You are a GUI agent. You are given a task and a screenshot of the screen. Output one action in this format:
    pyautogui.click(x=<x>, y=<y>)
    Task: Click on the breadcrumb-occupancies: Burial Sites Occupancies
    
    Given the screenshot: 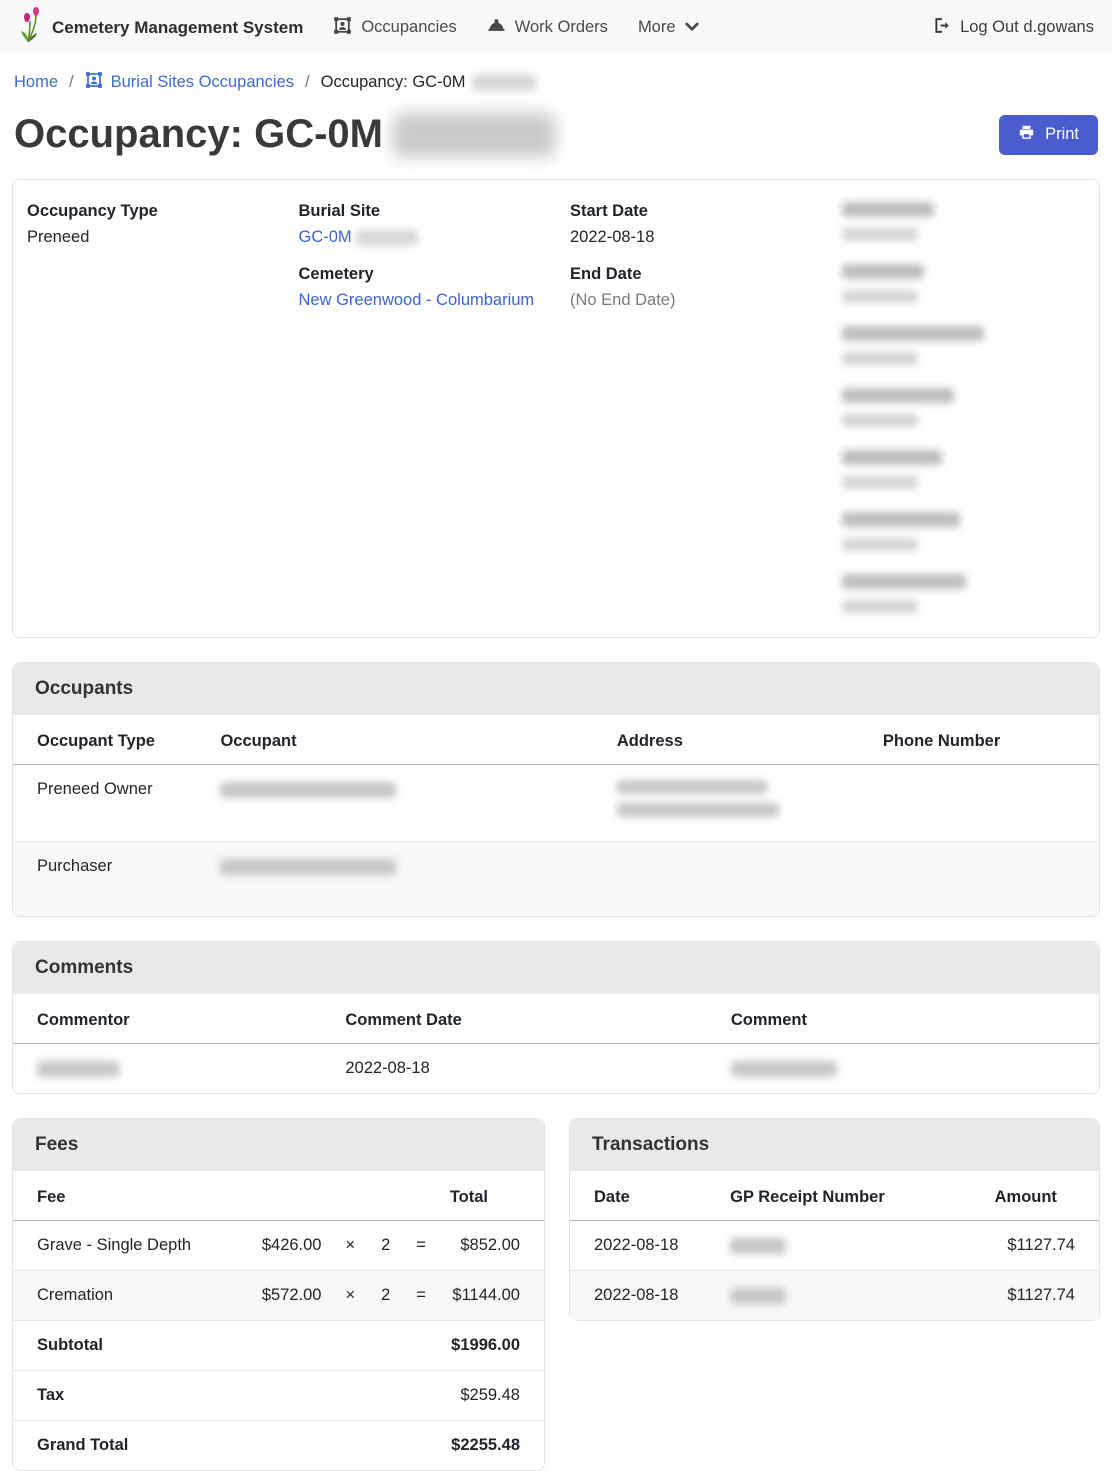 What is the action you would take?
    pyautogui.click(x=189, y=82)
    